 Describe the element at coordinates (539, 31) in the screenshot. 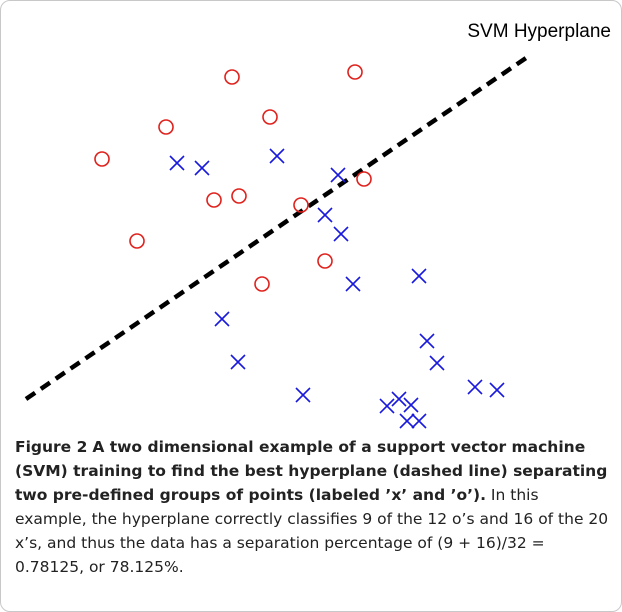

I see `annotation: SVM Hyperplane` at that location.